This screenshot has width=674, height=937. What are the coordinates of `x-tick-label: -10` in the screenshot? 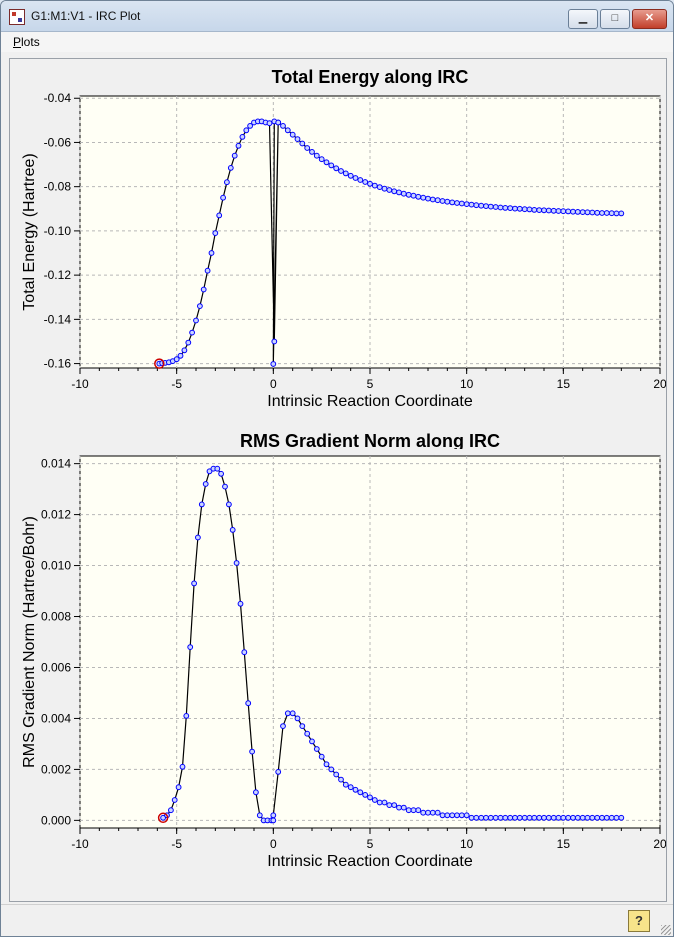 It's located at (80, 384).